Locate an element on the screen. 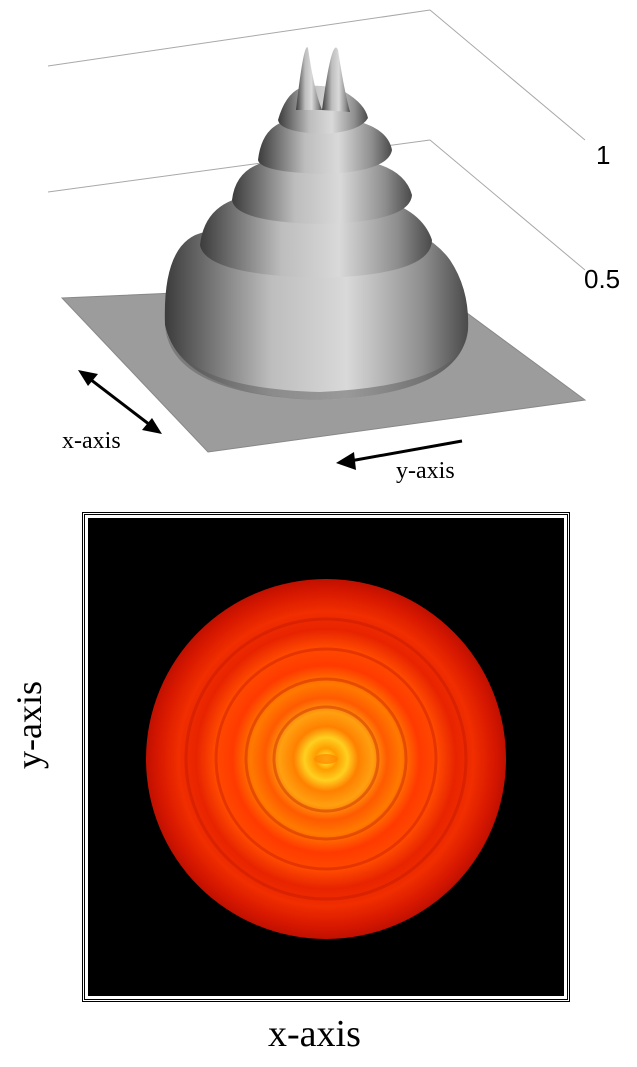 This screenshot has height=1067, width=637. heatmap-rings is located at coordinates (326, 759).